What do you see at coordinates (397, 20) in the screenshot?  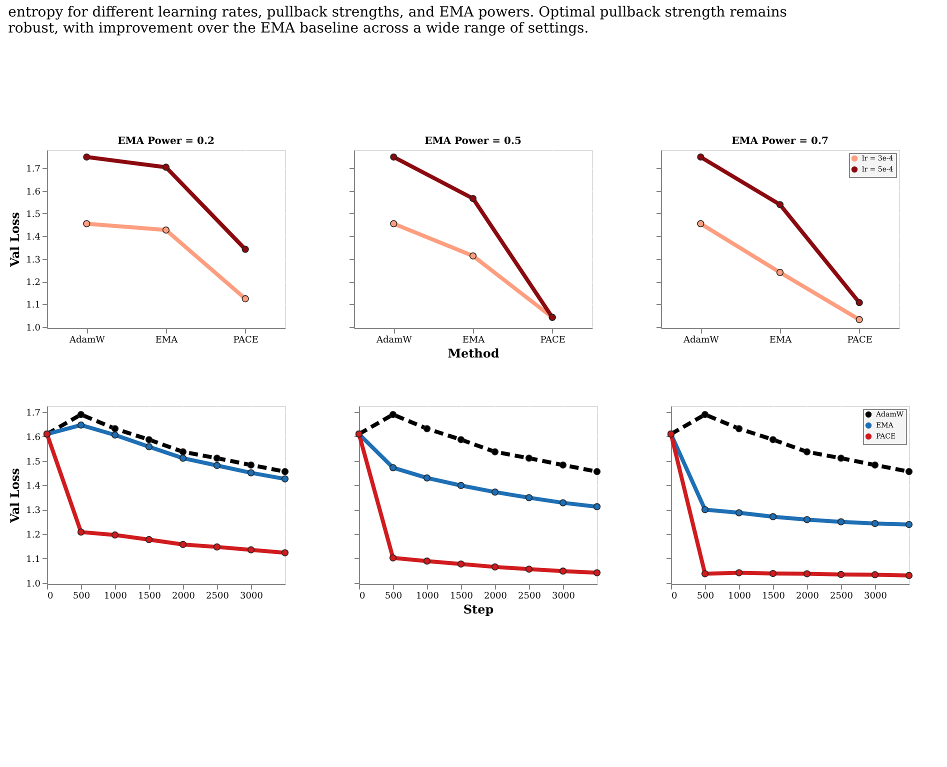 I see `text: entropy for different learning rates, pullback strengths, and EMA powers. Optimal pullback strength remains robust, with improvement over the EMA baseline across a wide range of settings.` at bounding box center [397, 20].